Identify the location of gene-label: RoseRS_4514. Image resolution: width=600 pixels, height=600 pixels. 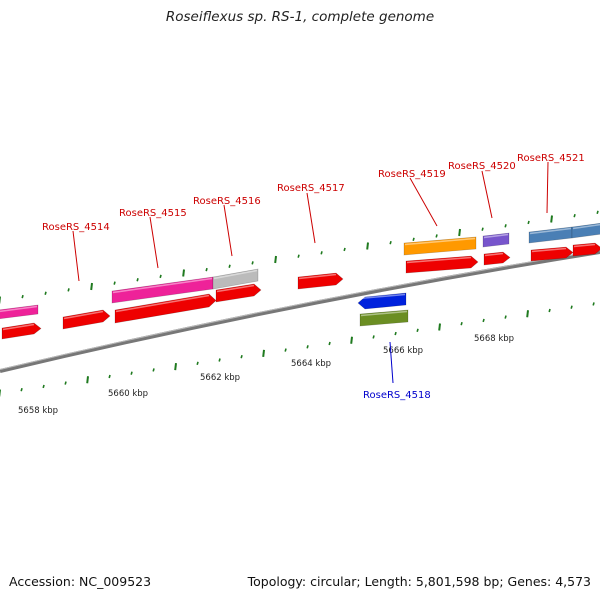
(76, 227).